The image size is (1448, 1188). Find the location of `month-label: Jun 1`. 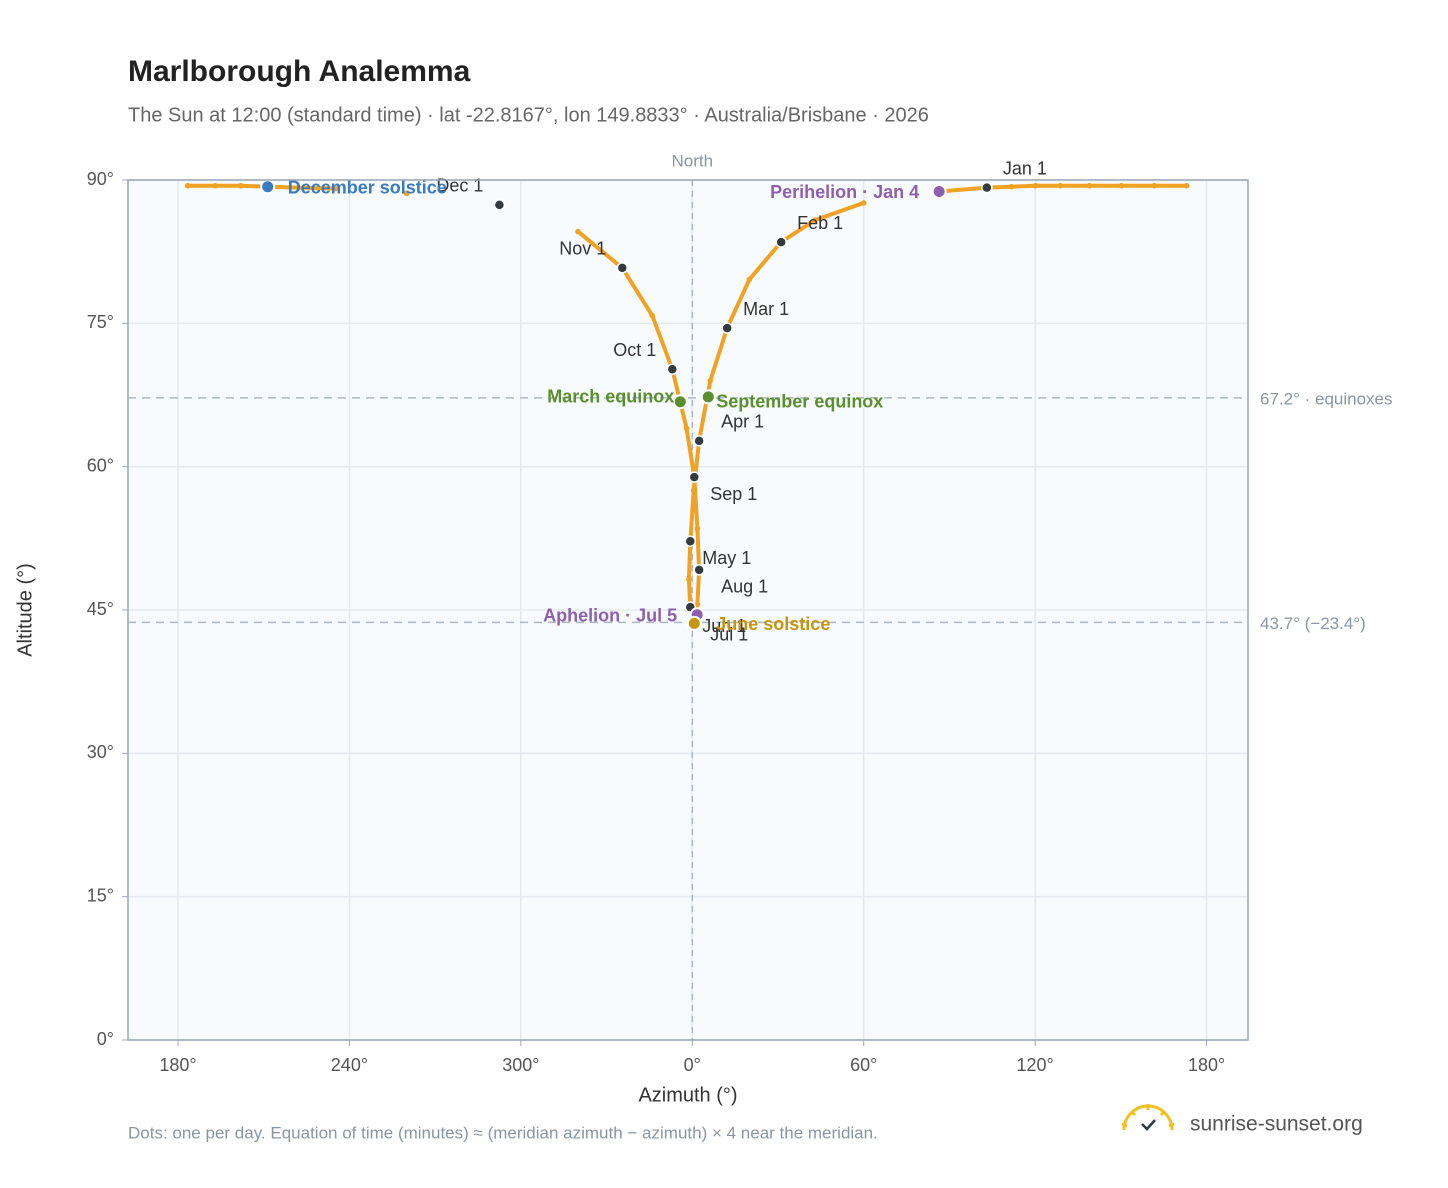

month-label: Jun 1 is located at coordinates (724, 626).